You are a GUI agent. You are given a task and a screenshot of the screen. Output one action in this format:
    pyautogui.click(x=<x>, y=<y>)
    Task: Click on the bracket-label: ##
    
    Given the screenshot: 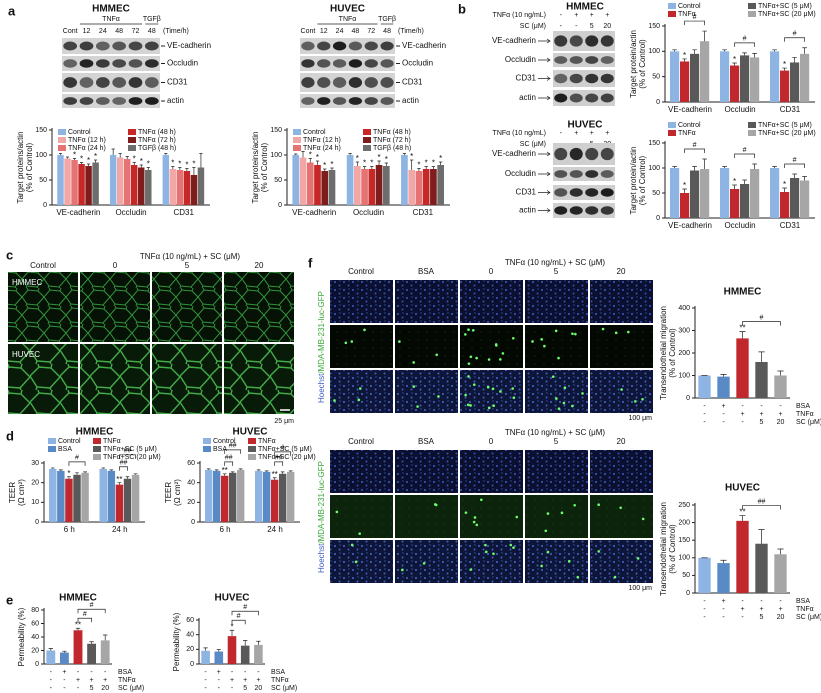 What is the action you would take?
    pyautogui.click(x=762, y=501)
    